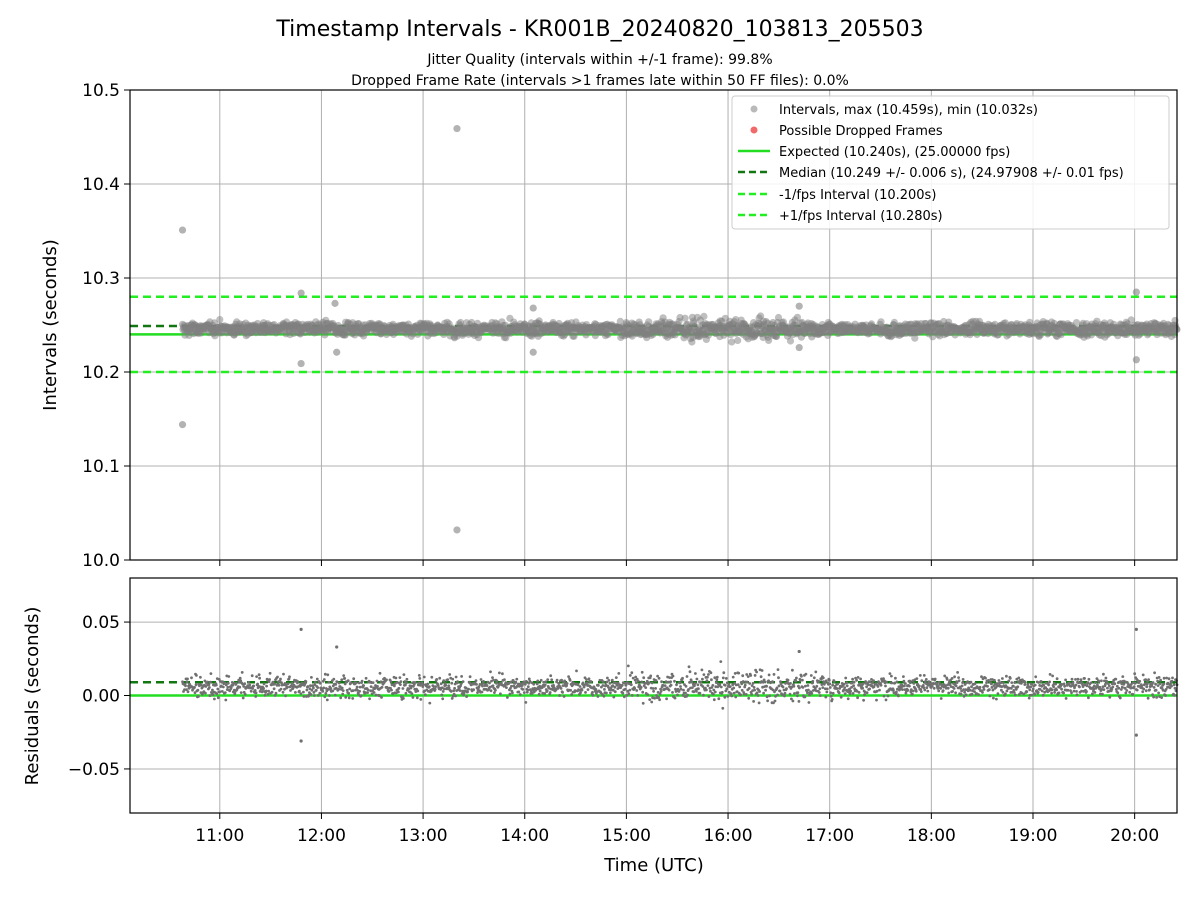 The image size is (1200, 900). I want to click on residuals-points, so click(680, 685).